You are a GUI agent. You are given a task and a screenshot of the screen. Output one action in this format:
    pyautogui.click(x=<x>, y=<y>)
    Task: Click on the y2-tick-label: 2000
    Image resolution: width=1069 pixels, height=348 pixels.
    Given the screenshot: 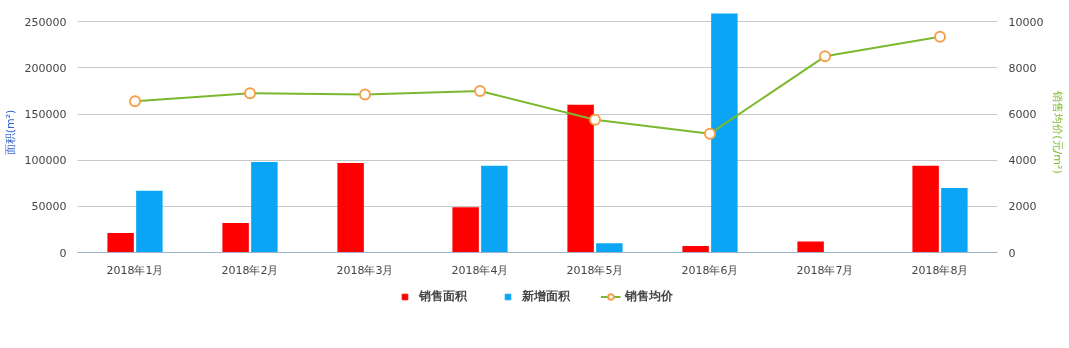 What is the action you would take?
    pyautogui.click(x=1022, y=207)
    